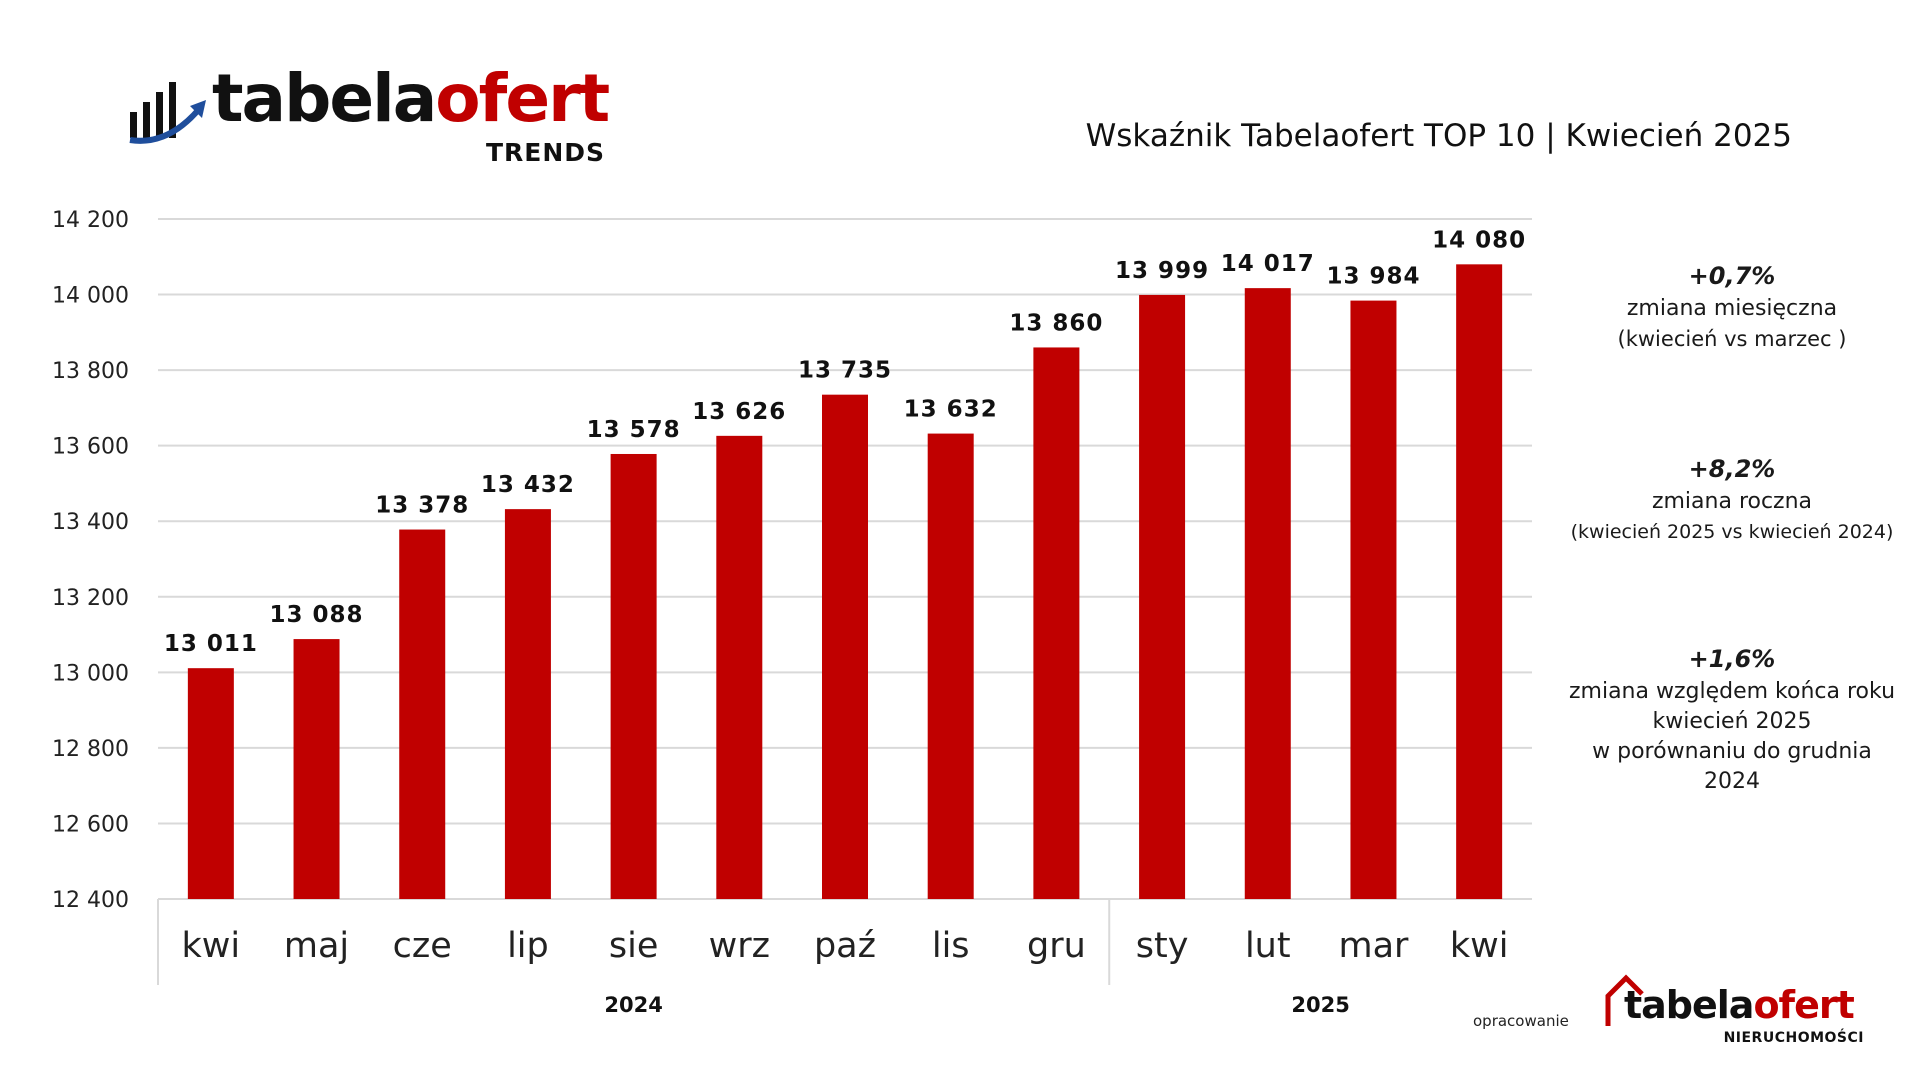 Image resolution: width=1920 pixels, height=1080 pixels. Describe the element at coordinates (90, 900) in the screenshot. I see `y-tick-label: 12 400` at that location.